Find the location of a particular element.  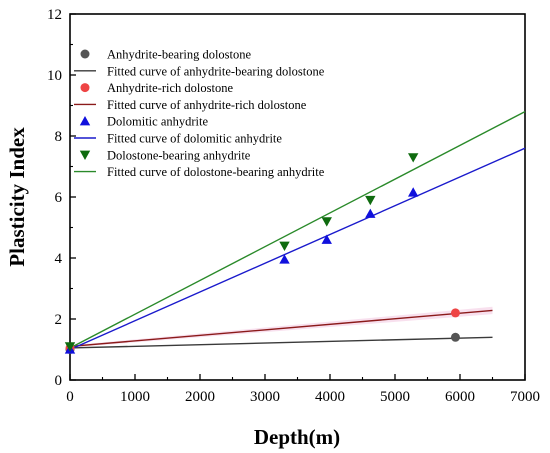

legend-label: Anhydrite-rich dolostone is located at coordinates (170, 88).